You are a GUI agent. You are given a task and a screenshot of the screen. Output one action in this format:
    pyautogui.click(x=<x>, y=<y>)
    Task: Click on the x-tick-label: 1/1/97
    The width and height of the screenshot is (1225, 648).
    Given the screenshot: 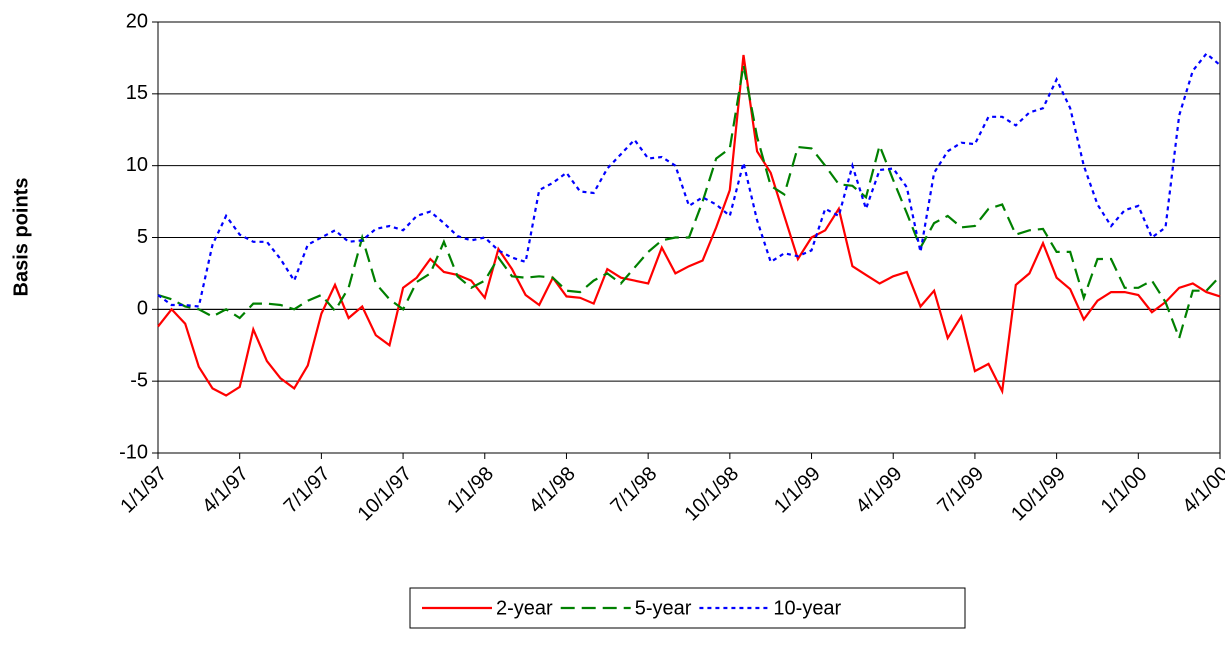 What is the action you would take?
    pyautogui.click(x=143, y=490)
    